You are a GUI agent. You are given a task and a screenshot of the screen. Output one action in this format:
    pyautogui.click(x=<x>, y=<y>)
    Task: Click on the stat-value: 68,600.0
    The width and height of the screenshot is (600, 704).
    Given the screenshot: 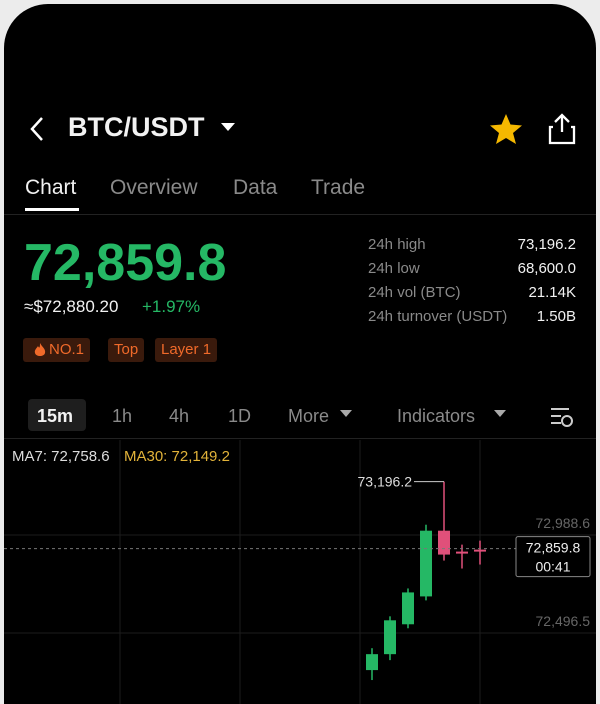 What is the action you would take?
    pyautogui.click(x=546, y=268)
    